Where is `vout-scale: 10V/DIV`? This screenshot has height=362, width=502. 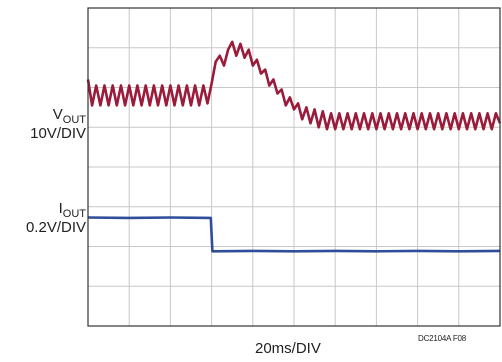 vout-scale: 10V/DIV is located at coordinates (58, 133).